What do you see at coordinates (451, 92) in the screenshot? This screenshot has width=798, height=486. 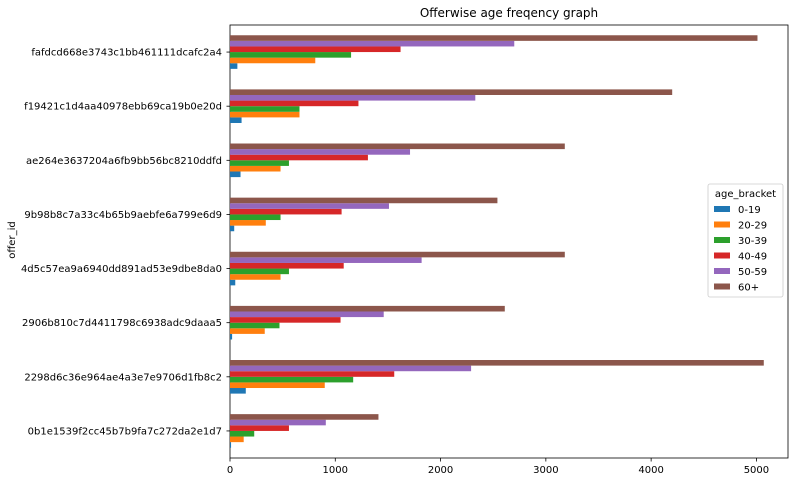 I see `bar-60+-6` at bounding box center [451, 92].